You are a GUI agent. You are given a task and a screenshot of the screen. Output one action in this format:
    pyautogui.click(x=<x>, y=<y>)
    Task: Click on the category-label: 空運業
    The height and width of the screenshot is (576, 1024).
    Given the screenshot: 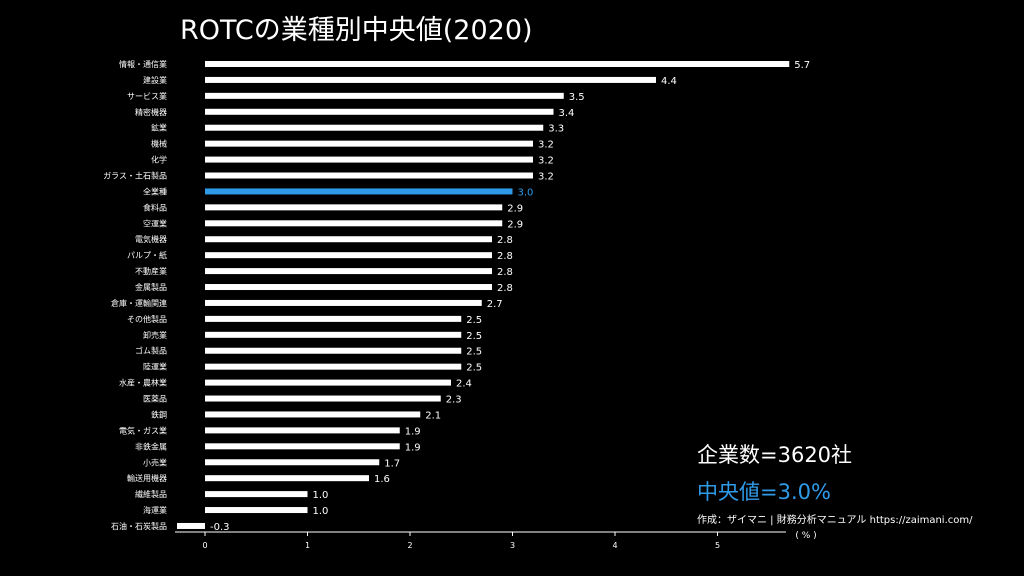 What is the action you would take?
    pyautogui.click(x=155, y=223)
    